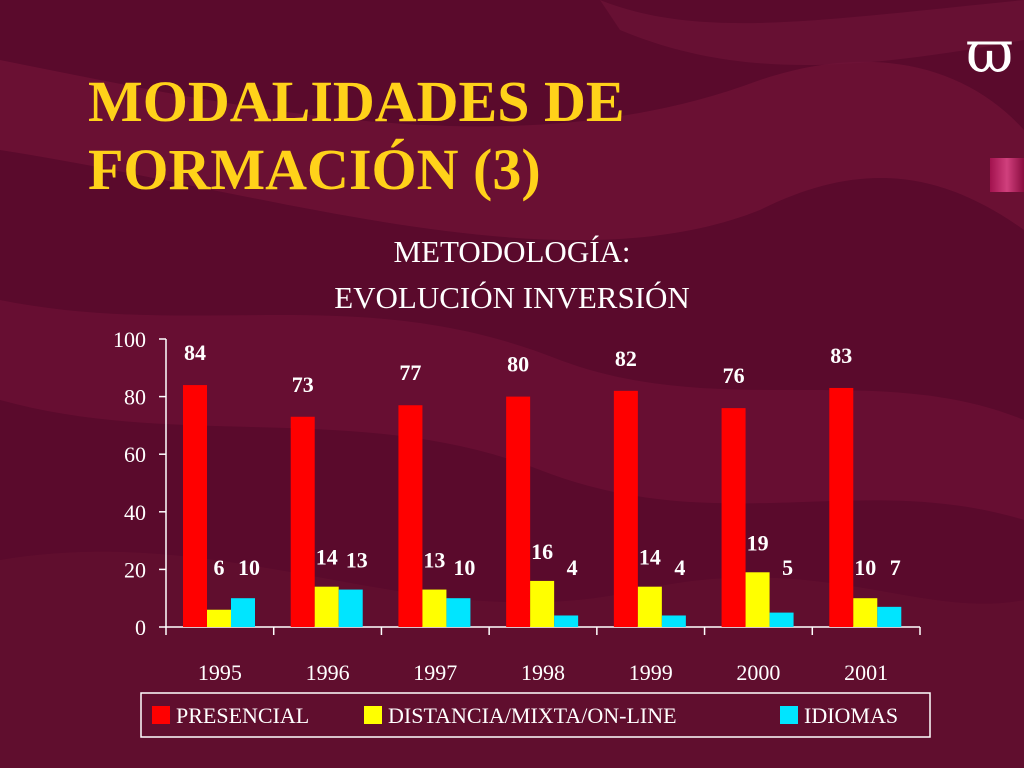 The height and width of the screenshot is (768, 1024). Describe the element at coordinates (242, 715) in the screenshot. I see `legend-presencial-label: PRESENCIAL` at that location.